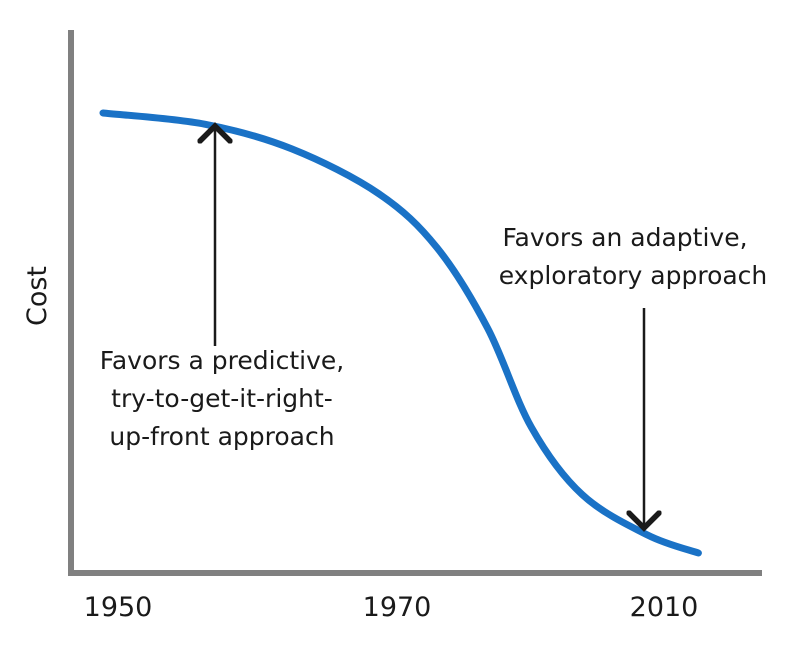 The width and height of the screenshot is (800, 647). Describe the element at coordinates (222, 398) in the screenshot. I see `annotation-predictive-line: try-to-get-it-right-` at that location.